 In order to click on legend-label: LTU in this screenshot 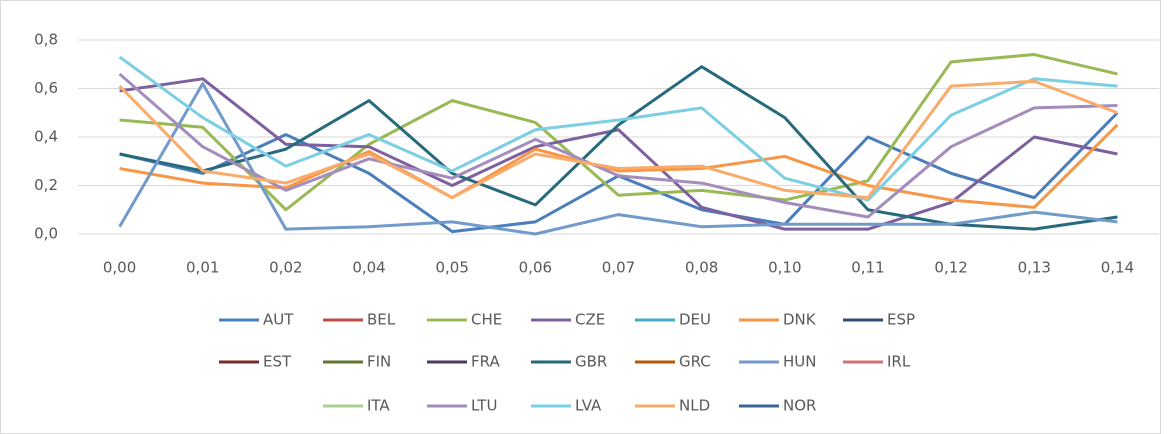, I will do `click(484, 406)`.